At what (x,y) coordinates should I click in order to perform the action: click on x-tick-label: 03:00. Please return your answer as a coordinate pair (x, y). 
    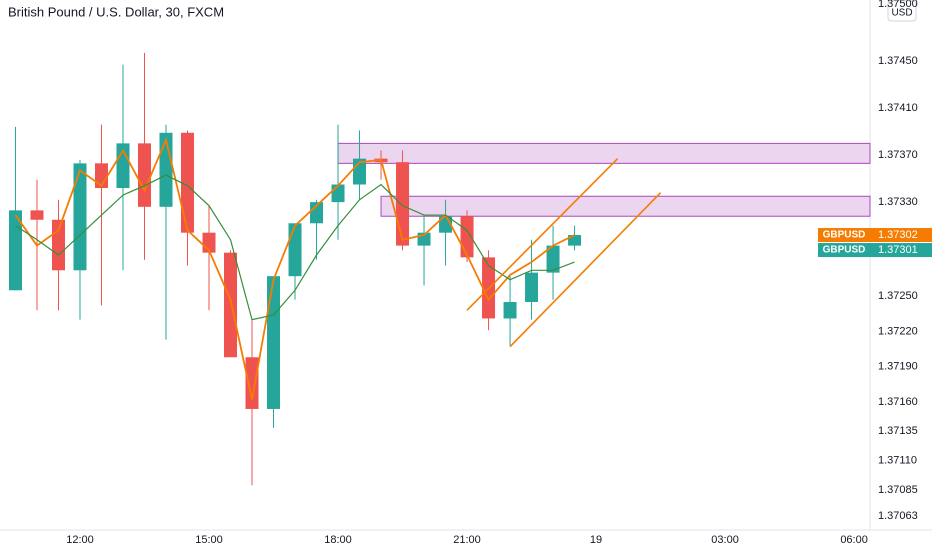
    Looking at the image, I should click on (725, 540).